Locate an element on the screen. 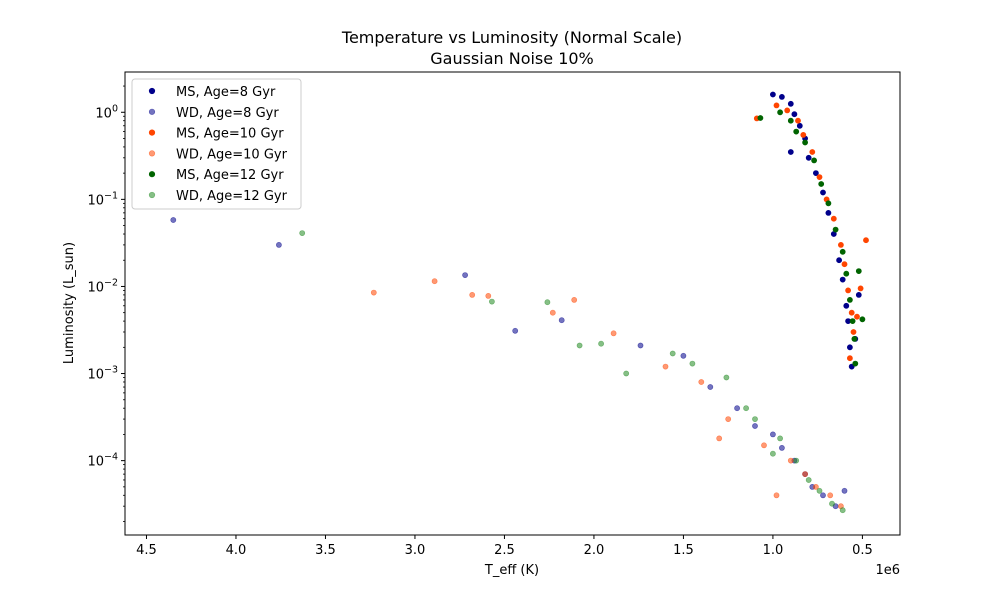 Image resolution: width=1000 pixels, height=600 pixels. legend-item: WD, Age=8 Gyr is located at coordinates (213, 113).